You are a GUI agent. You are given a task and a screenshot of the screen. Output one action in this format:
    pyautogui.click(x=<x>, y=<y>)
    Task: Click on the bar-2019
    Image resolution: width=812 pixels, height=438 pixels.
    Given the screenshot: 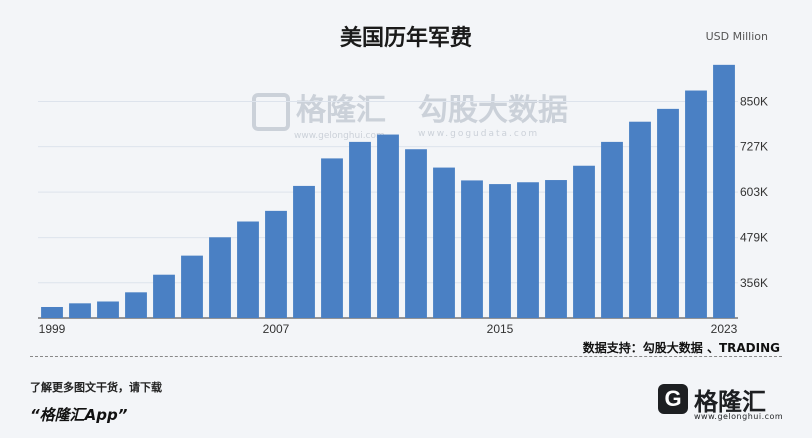 What is the action you would take?
    pyautogui.click(x=612, y=229)
    